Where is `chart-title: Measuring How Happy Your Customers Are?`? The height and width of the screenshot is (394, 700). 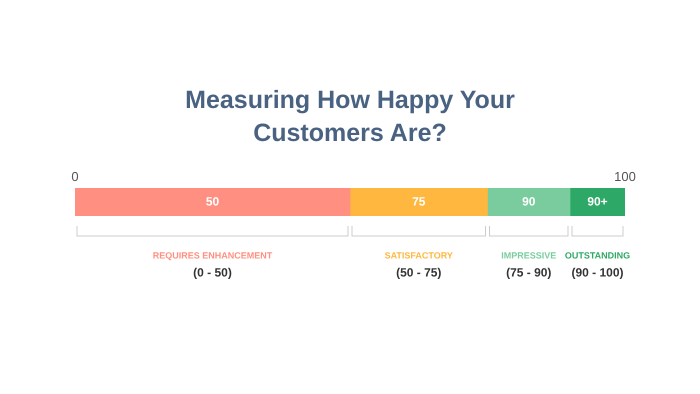
chart-title: Measuring How Happy Your Customers Are? is located at coordinates (350, 117).